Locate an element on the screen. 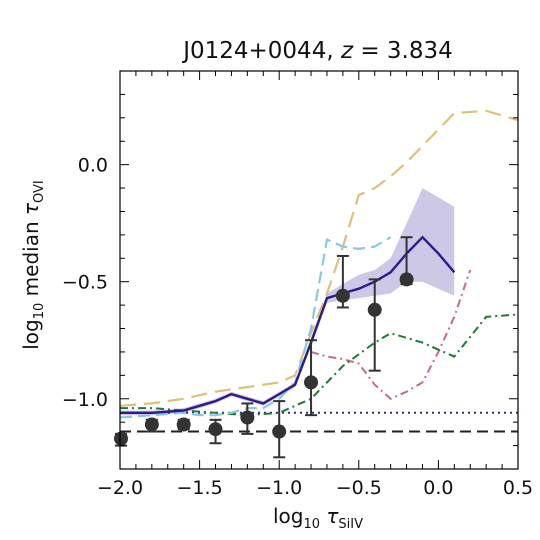  y-axis-label: log10 median τOVI is located at coordinates (33, 265).